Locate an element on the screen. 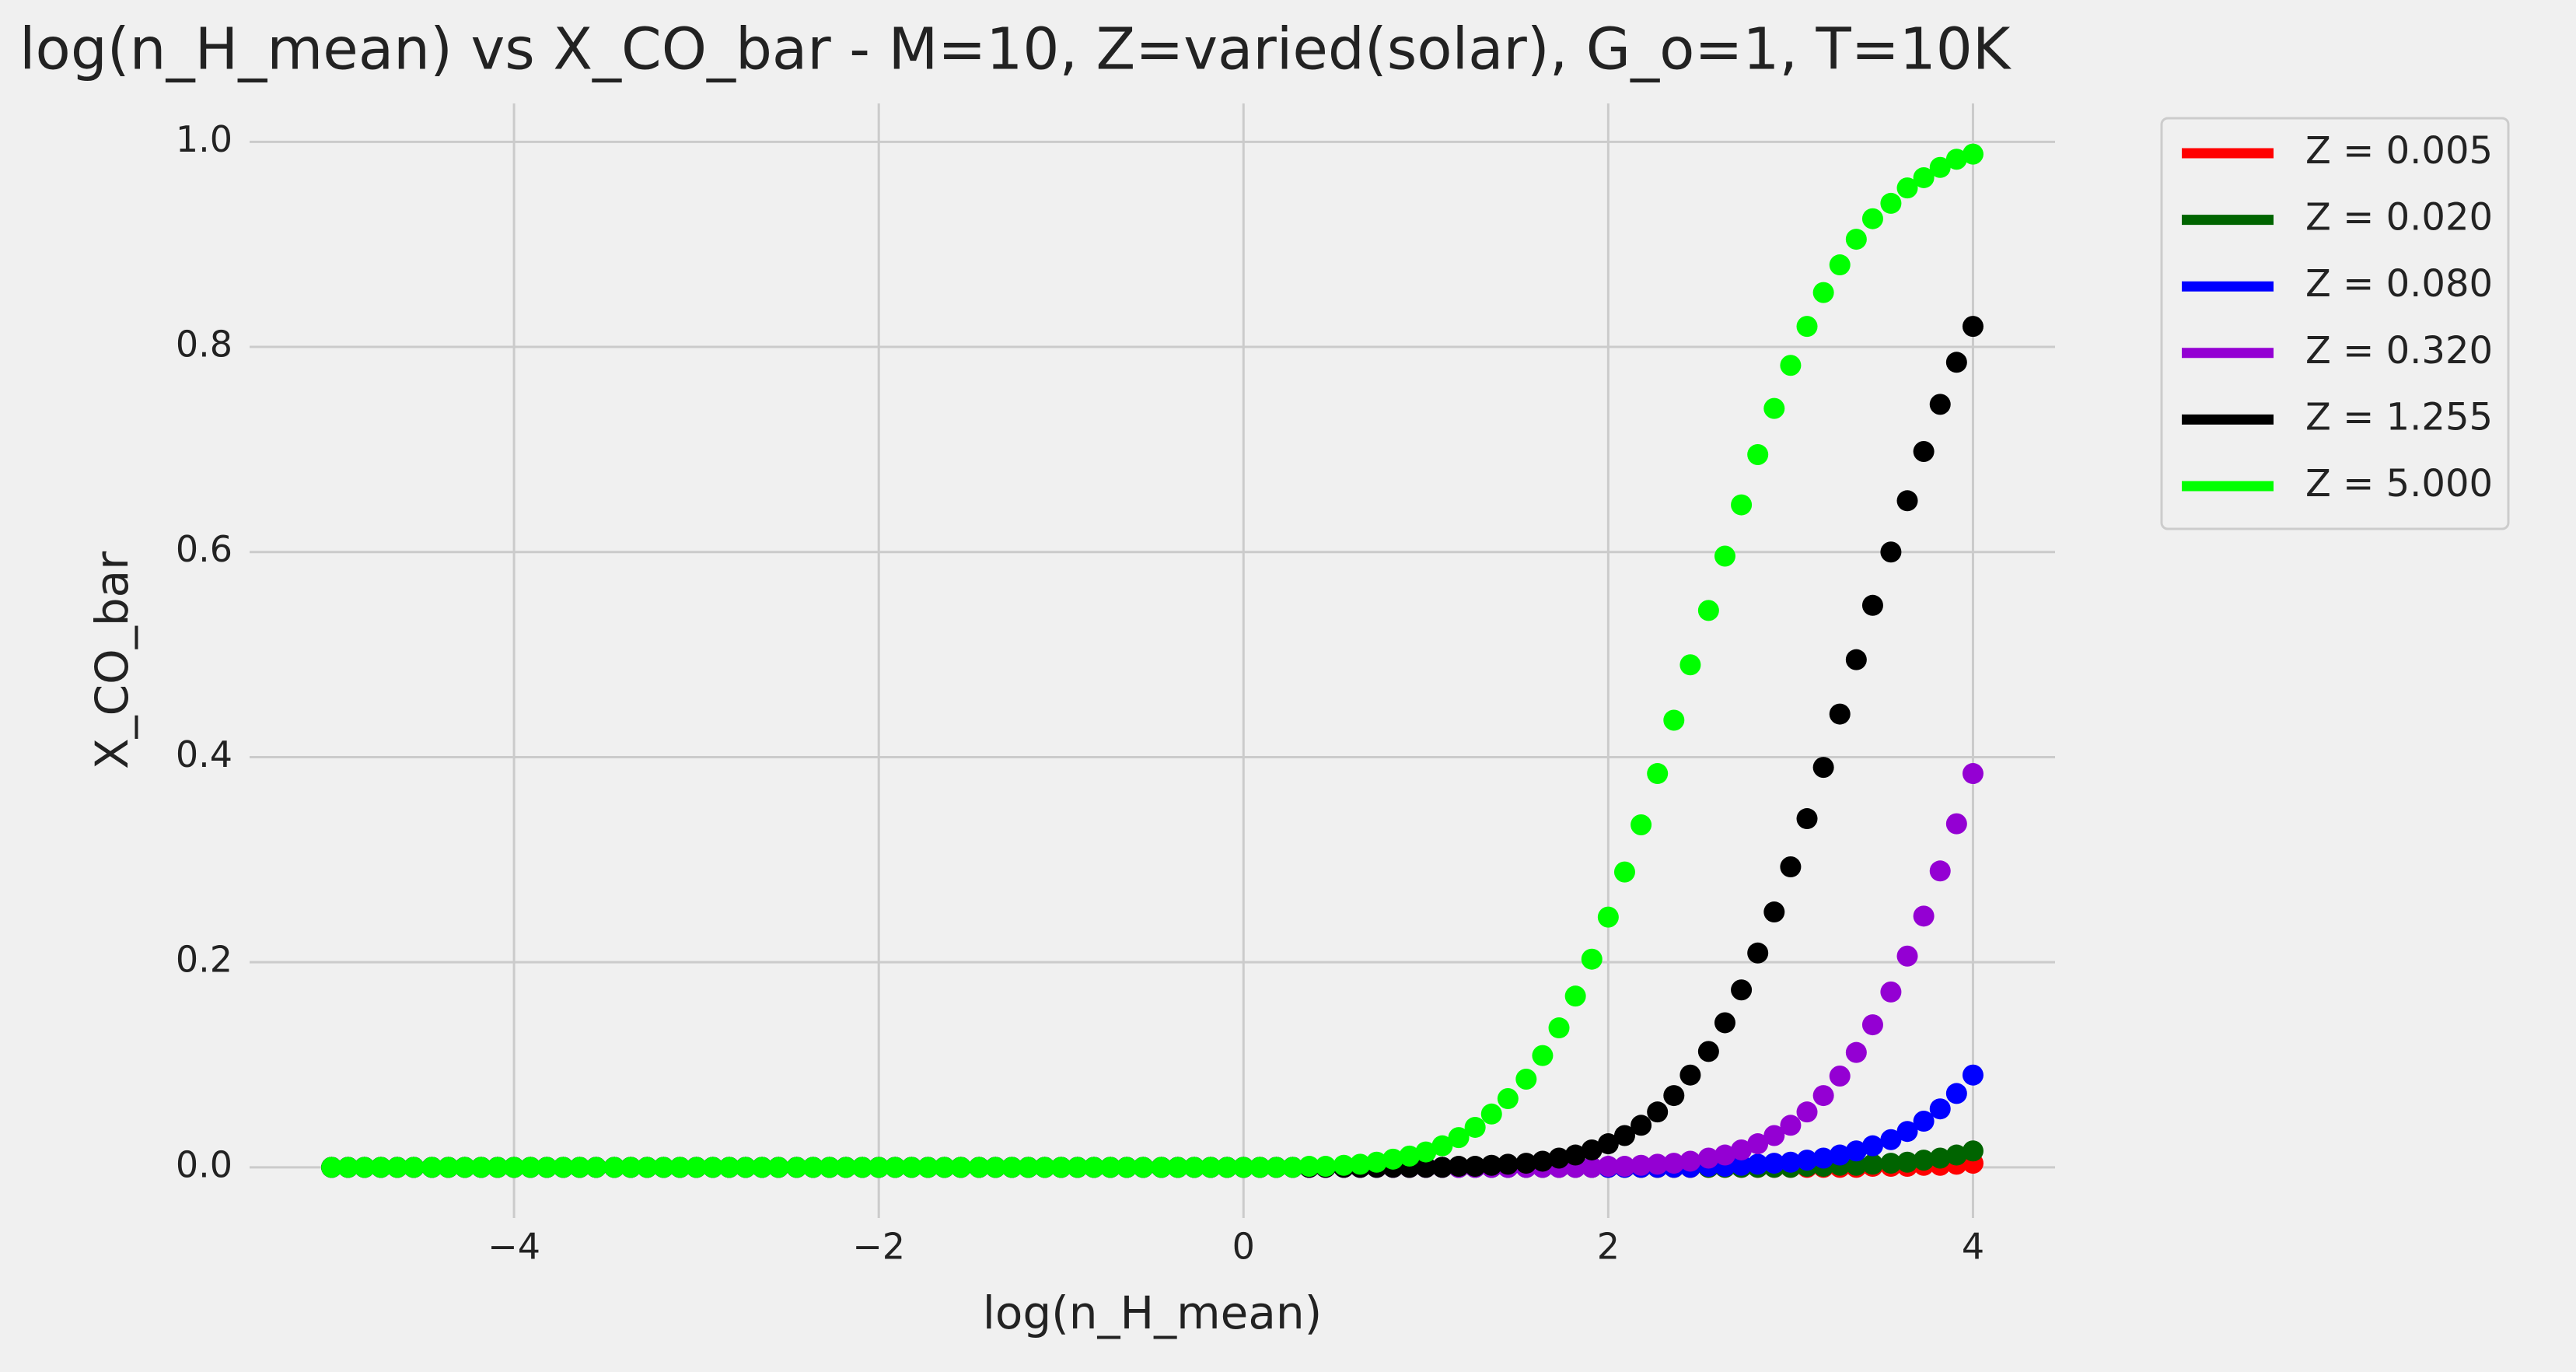  legend-label: Z = 0.020 is located at coordinates (2399, 218).